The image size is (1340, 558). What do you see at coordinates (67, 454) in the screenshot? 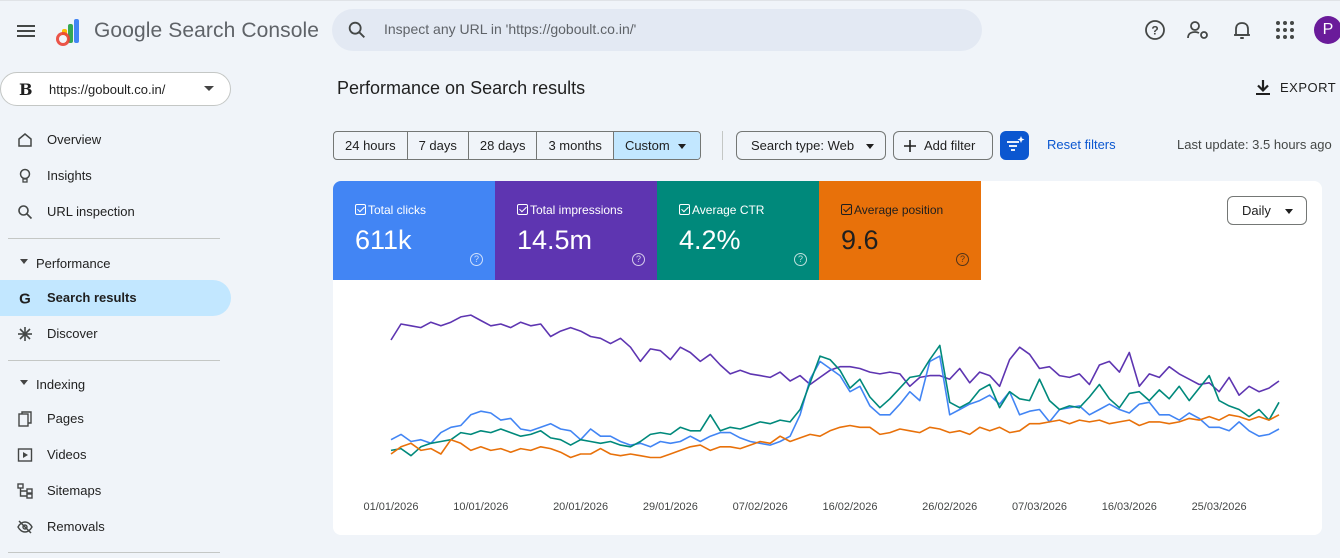
I see `sidebar-item-label: Videos` at bounding box center [67, 454].